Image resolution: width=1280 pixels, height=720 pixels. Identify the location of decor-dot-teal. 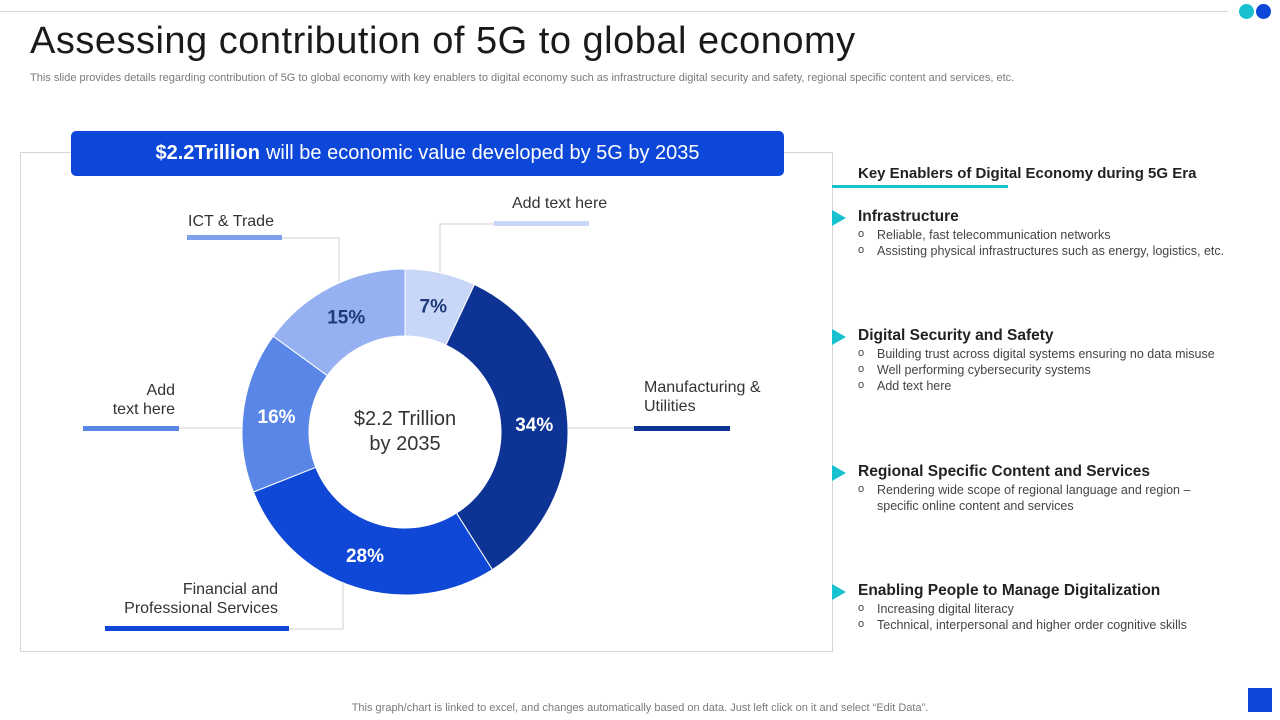
(1246, 11).